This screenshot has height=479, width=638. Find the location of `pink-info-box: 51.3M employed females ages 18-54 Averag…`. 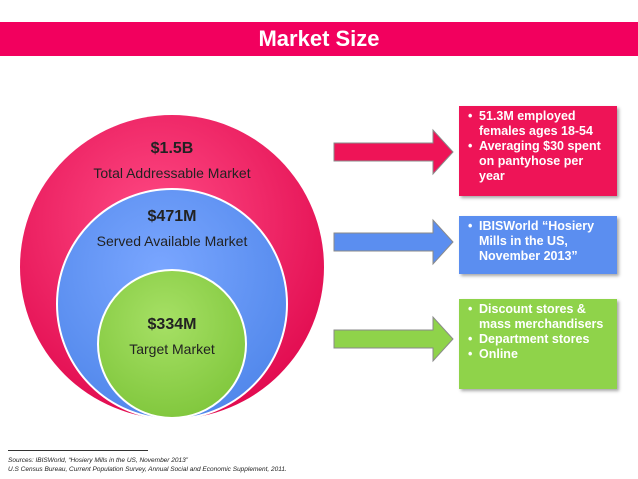

pink-info-box: 51.3M employed females ages 18-54 Averag… is located at coordinates (538, 151).